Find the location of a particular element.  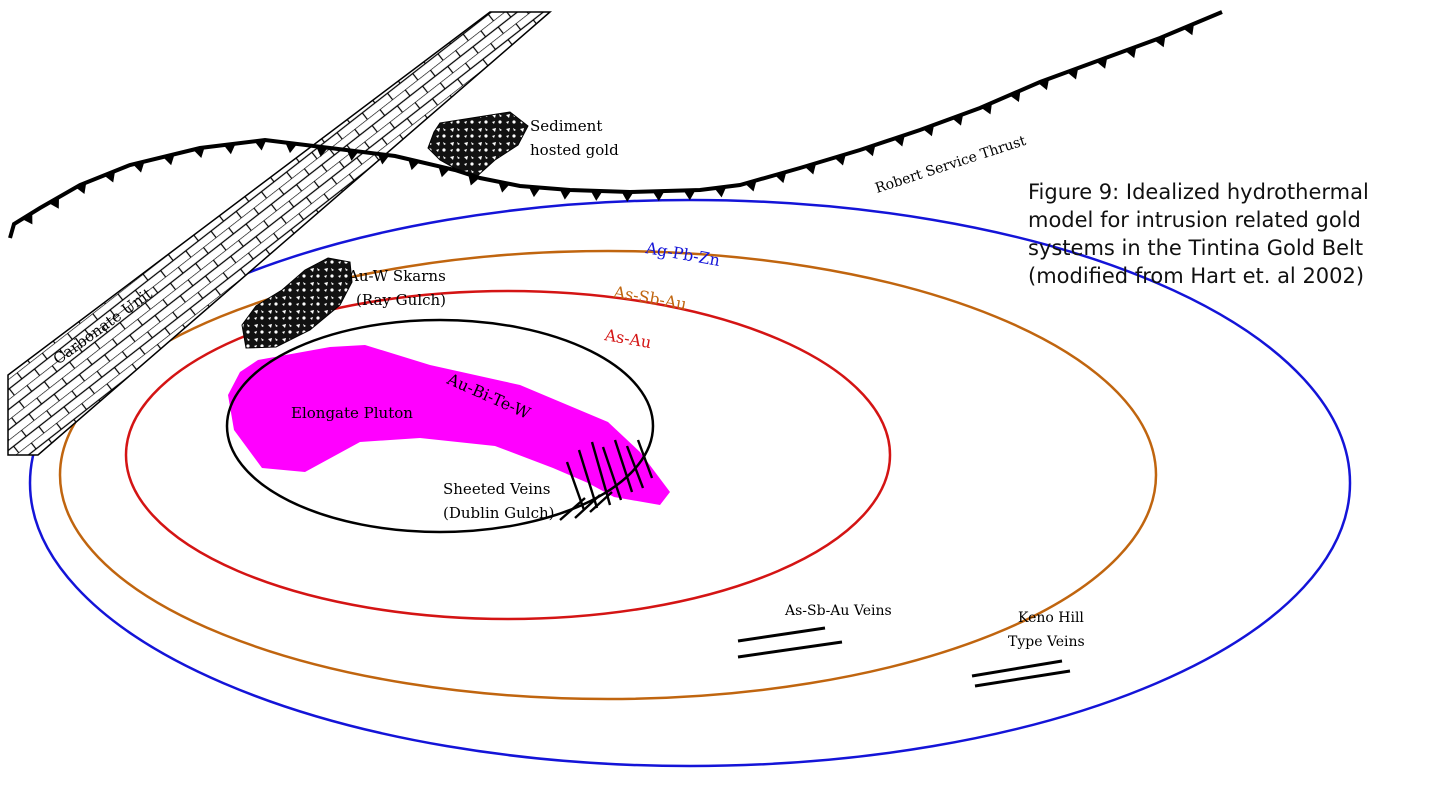

as-sb-au-veins-label: As-Sb-Au Veins is located at coordinates (838, 611).